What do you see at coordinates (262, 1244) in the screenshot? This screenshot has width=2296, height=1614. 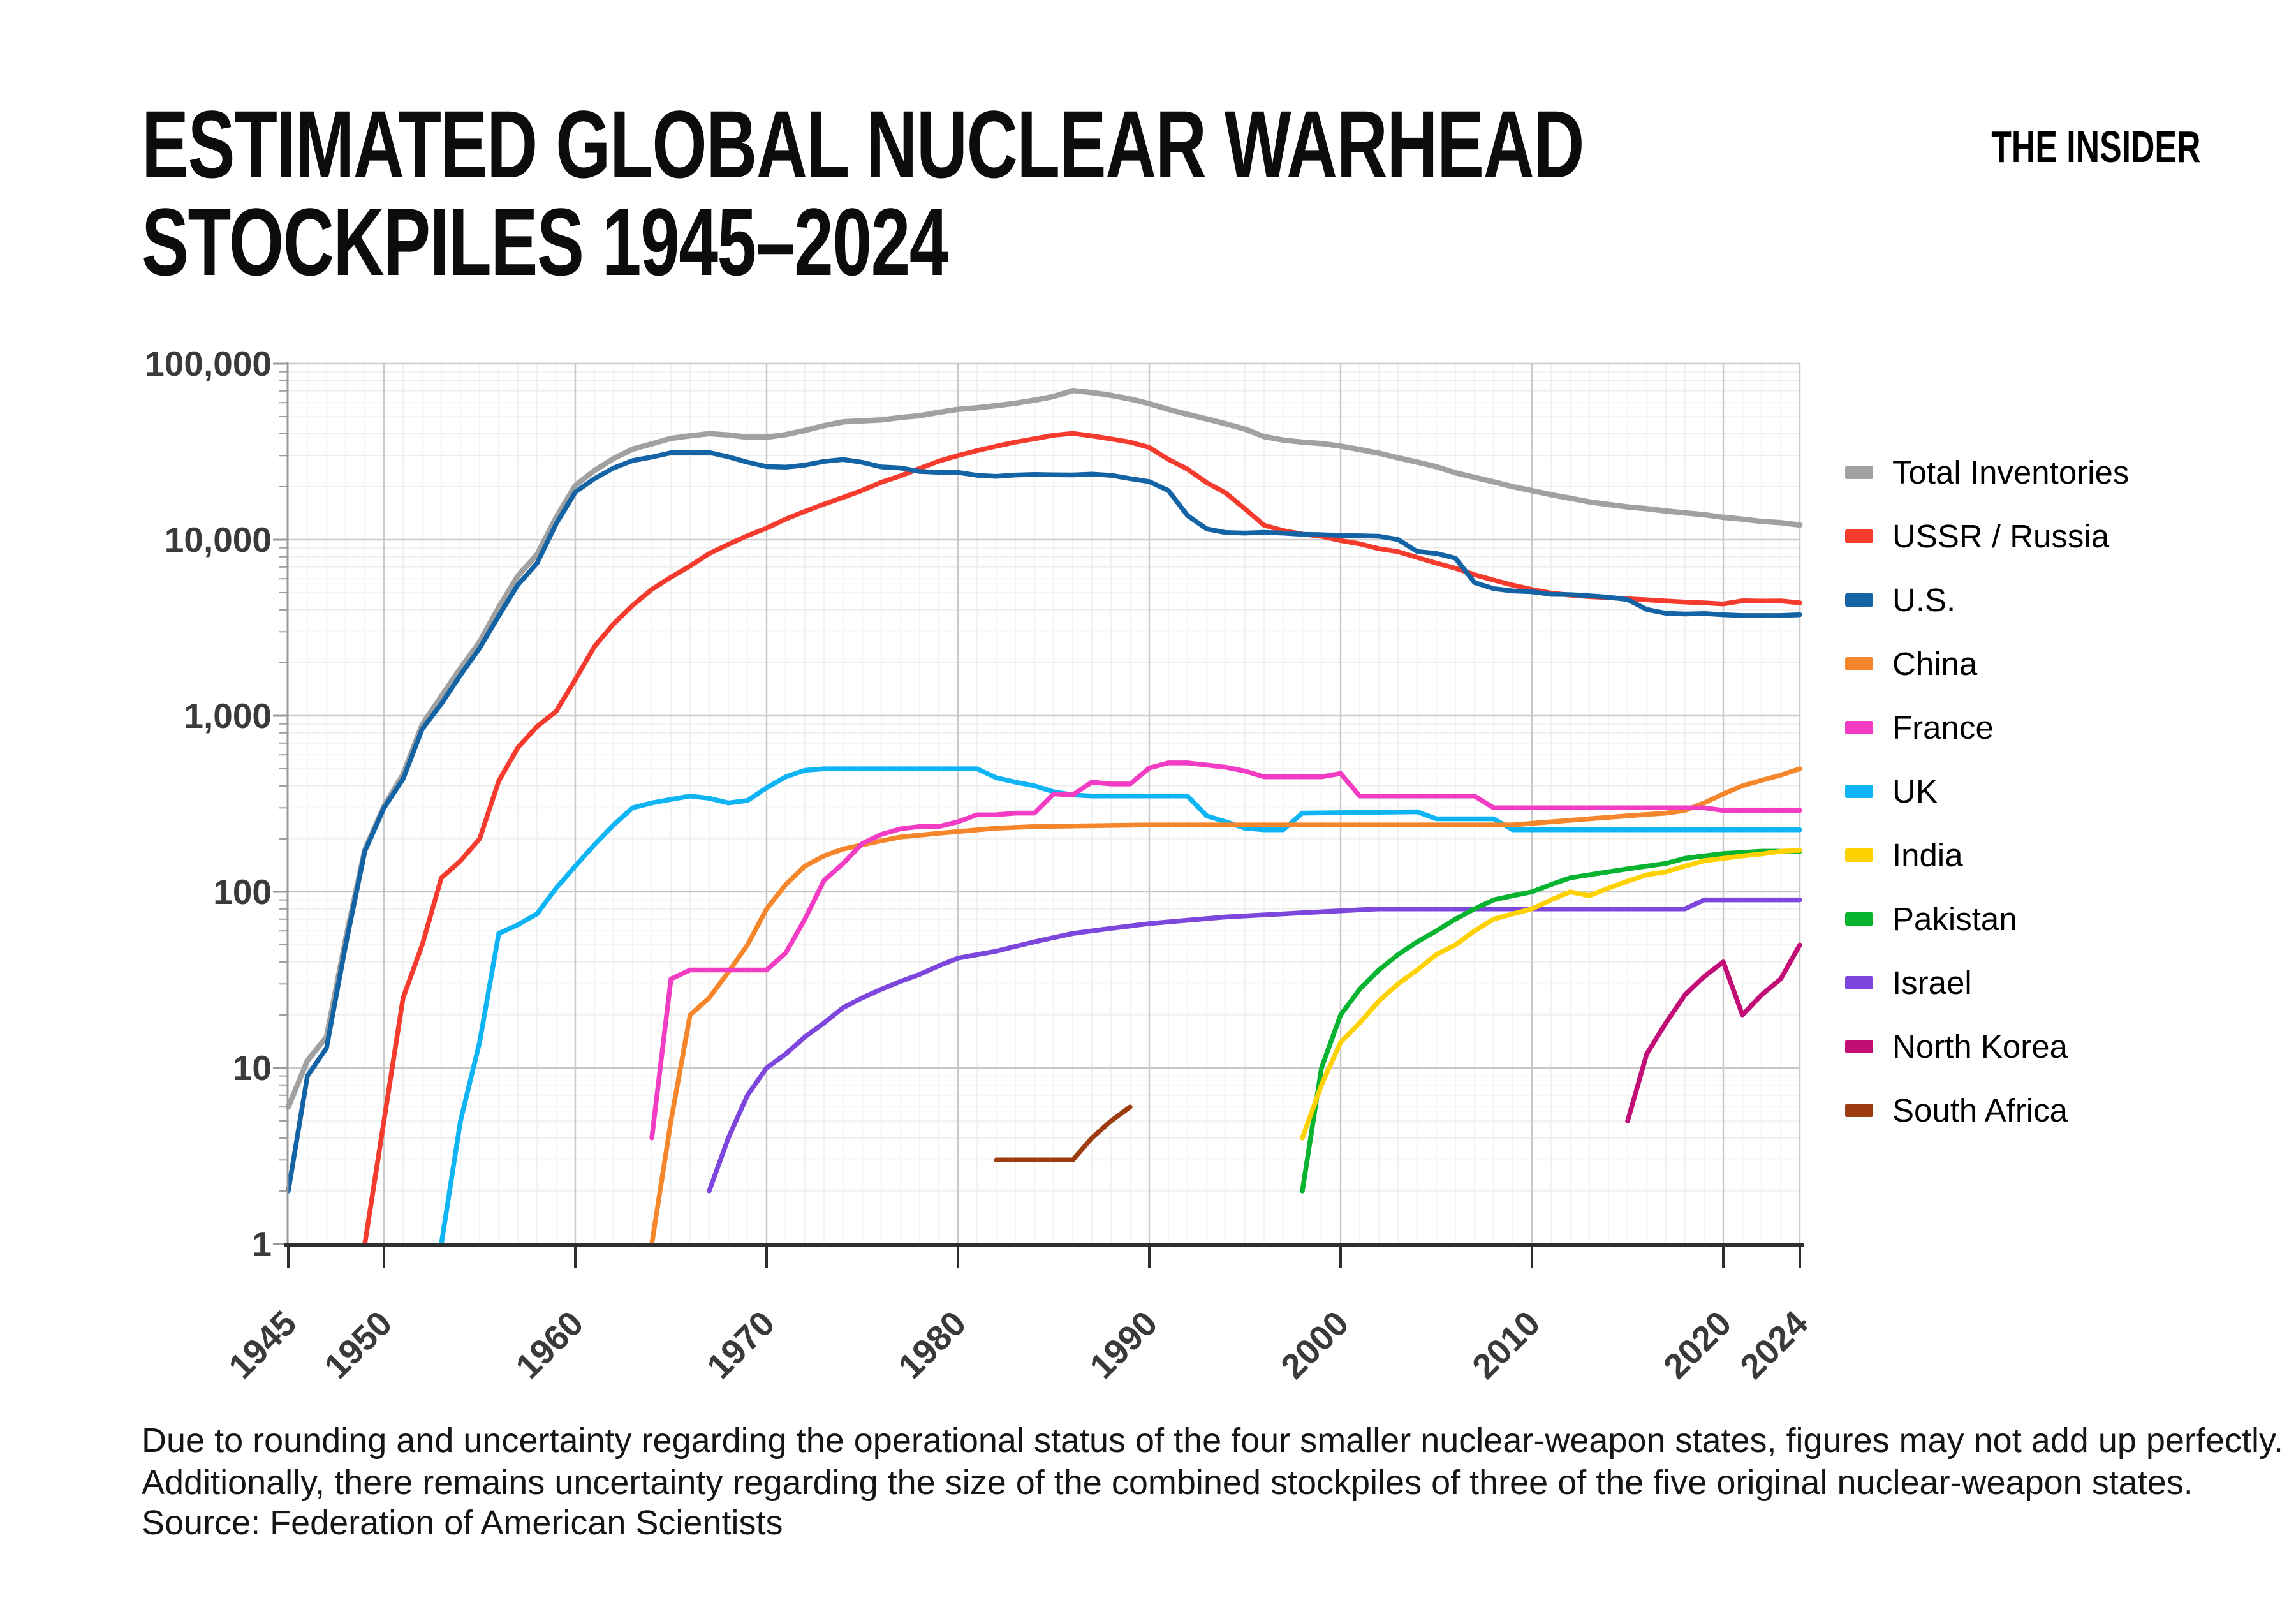 I see `y-tick-label: 1` at bounding box center [262, 1244].